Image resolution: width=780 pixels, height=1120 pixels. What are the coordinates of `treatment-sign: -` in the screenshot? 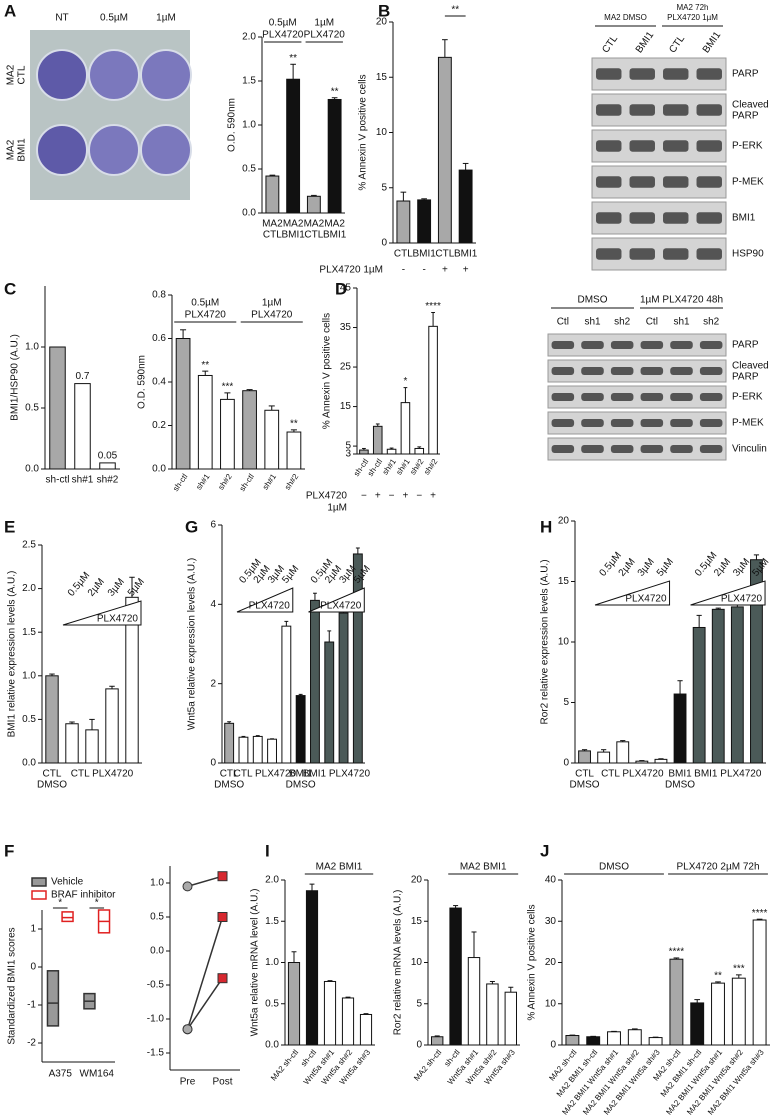 It's located at (403, 270).